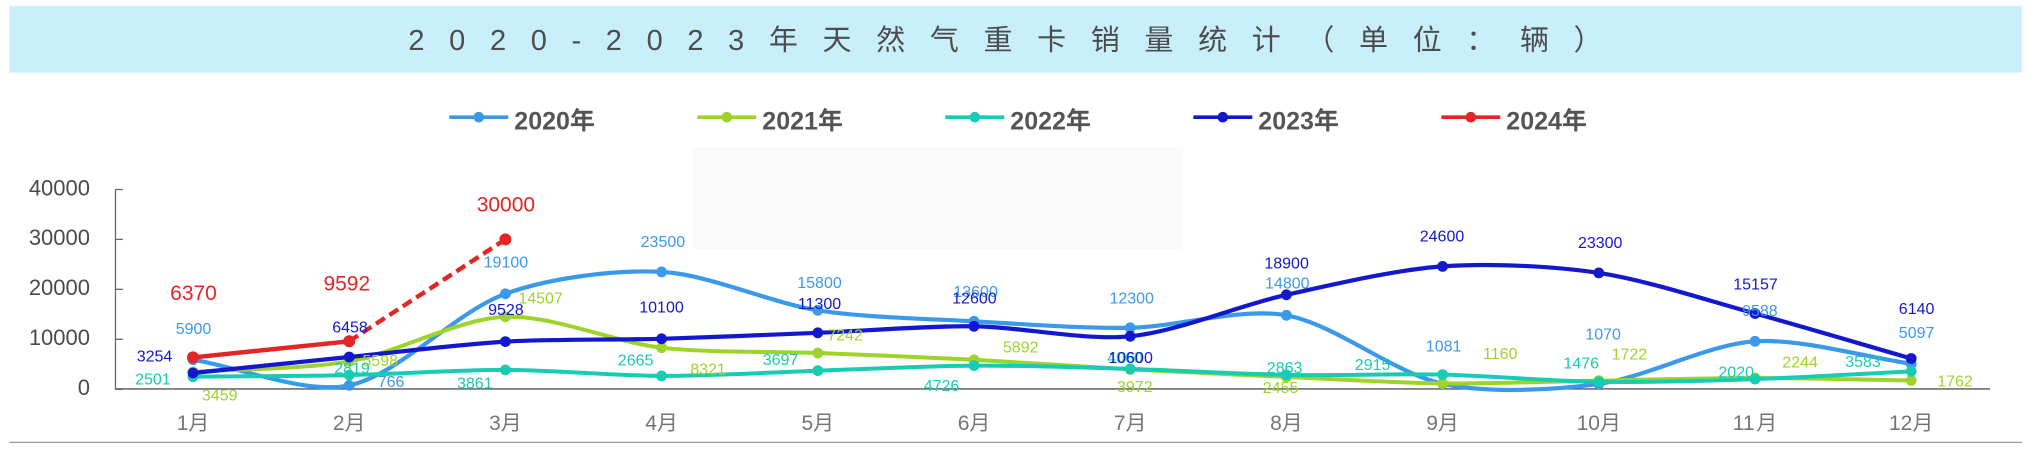 This screenshot has height=449, width=2028. What do you see at coordinates (220, 396) in the screenshot?
I see `svg-text: 3459` at bounding box center [220, 396].